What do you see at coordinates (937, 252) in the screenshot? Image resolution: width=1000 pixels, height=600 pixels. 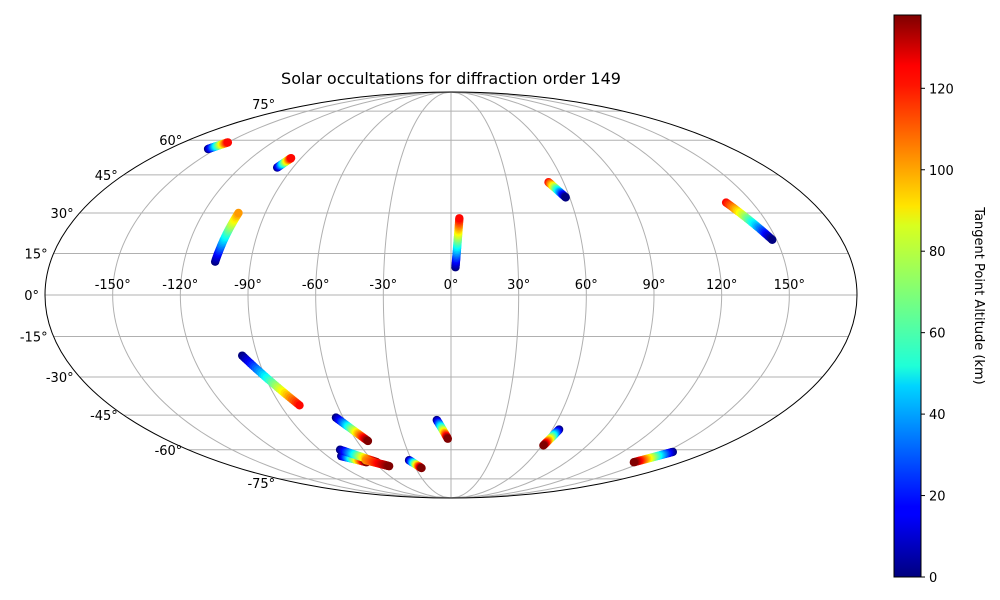 I see `colorbar-tick-label: 80` at bounding box center [937, 252].